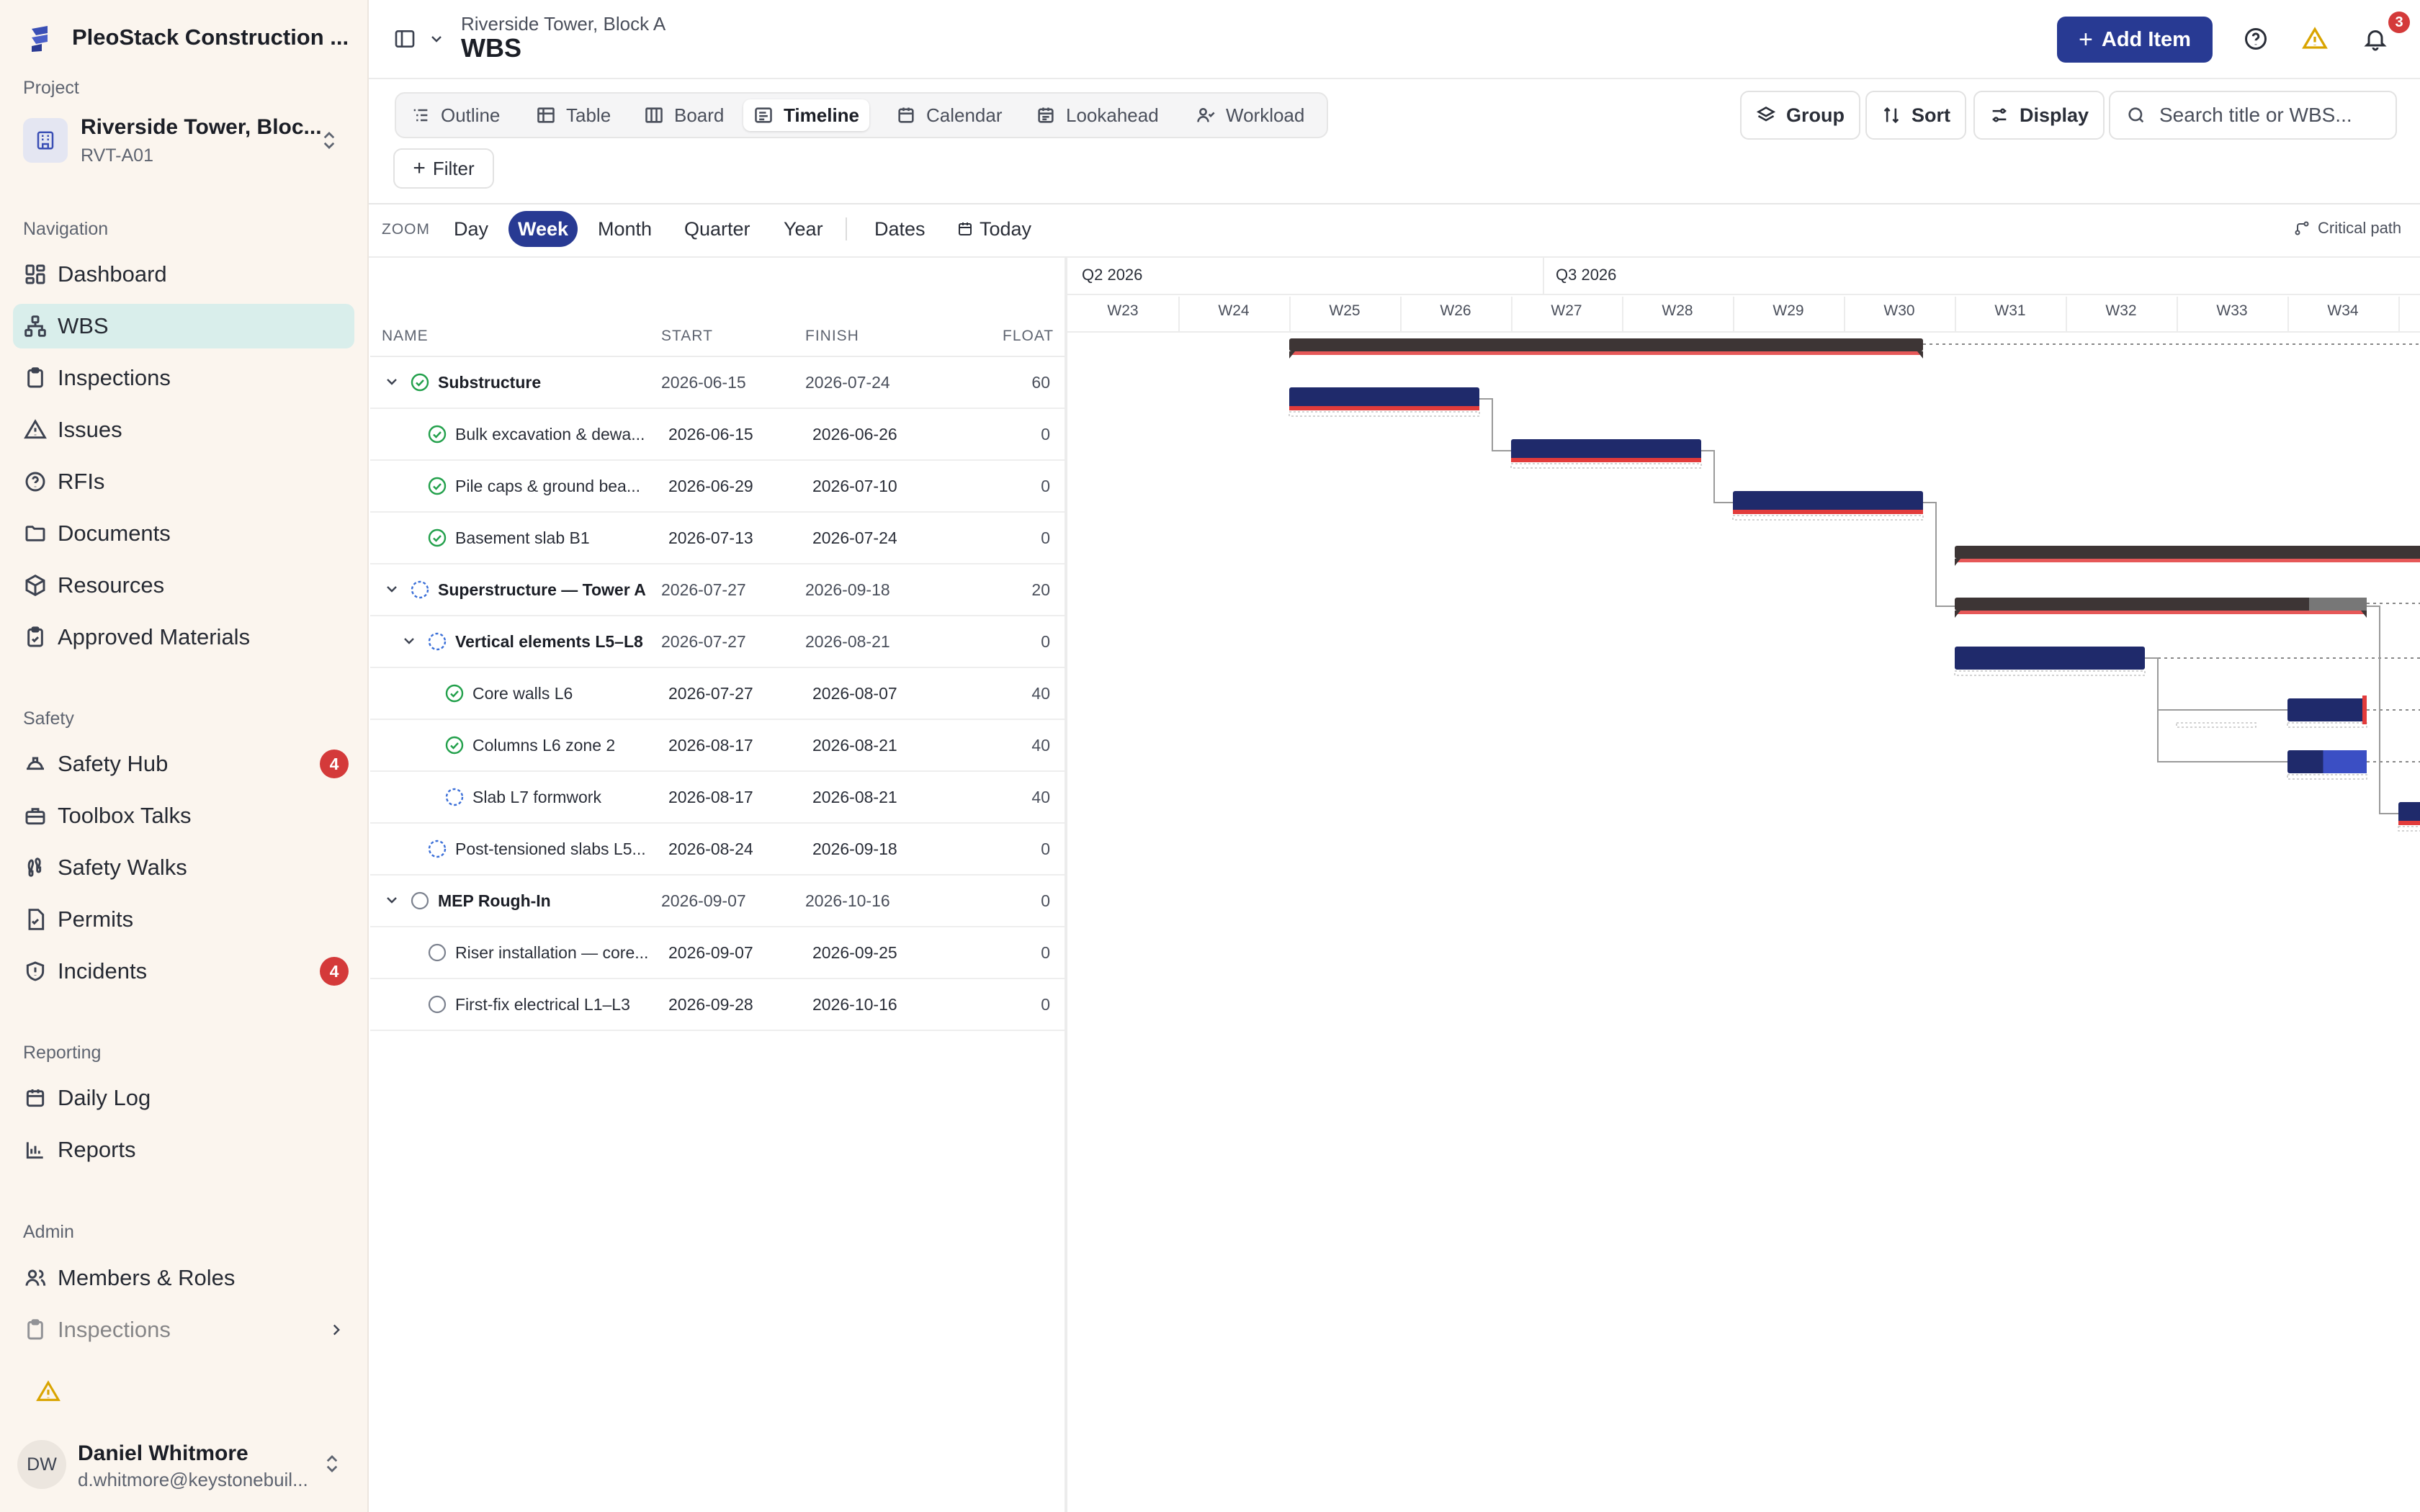 This screenshot has width=2420, height=1512. Describe the element at coordinates (183, 585) in the screenshot. I see `sidebar-item-resources: Resources` at that location.